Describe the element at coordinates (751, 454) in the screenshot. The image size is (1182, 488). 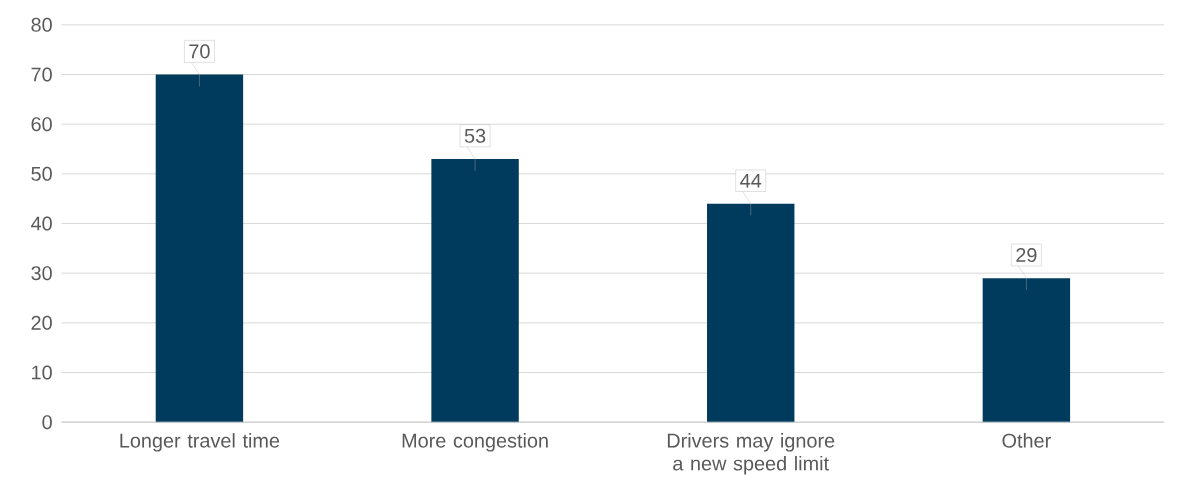
I see `x-tick-label: Drivers may ignore a new speed limit` at that location.